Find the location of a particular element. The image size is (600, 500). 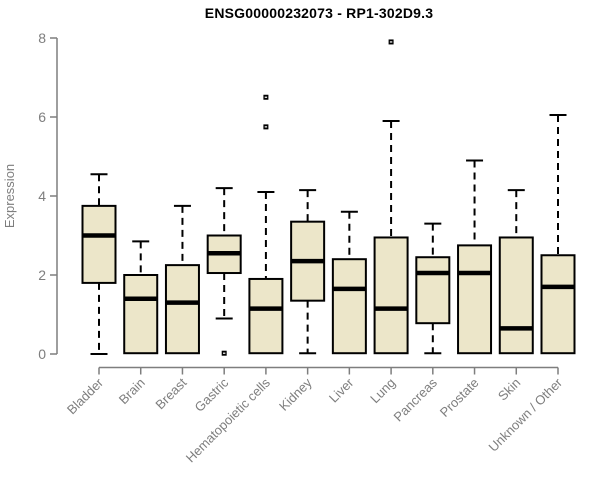

box-skin is located at coordinates (516, 295).